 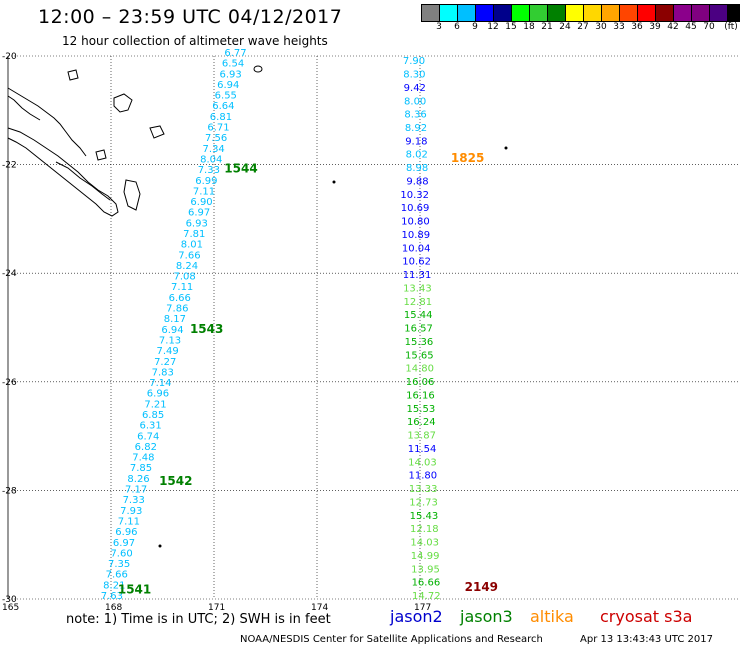 What do you see at coordinates (691, 27) in the screenshot?
I see `legend-label: 45` at bounding box center [691, 27].